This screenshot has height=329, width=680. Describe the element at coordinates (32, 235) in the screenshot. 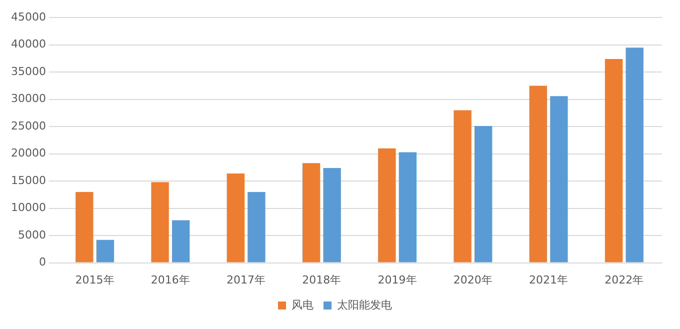

I see `y-tick-label: 5000` at that location.